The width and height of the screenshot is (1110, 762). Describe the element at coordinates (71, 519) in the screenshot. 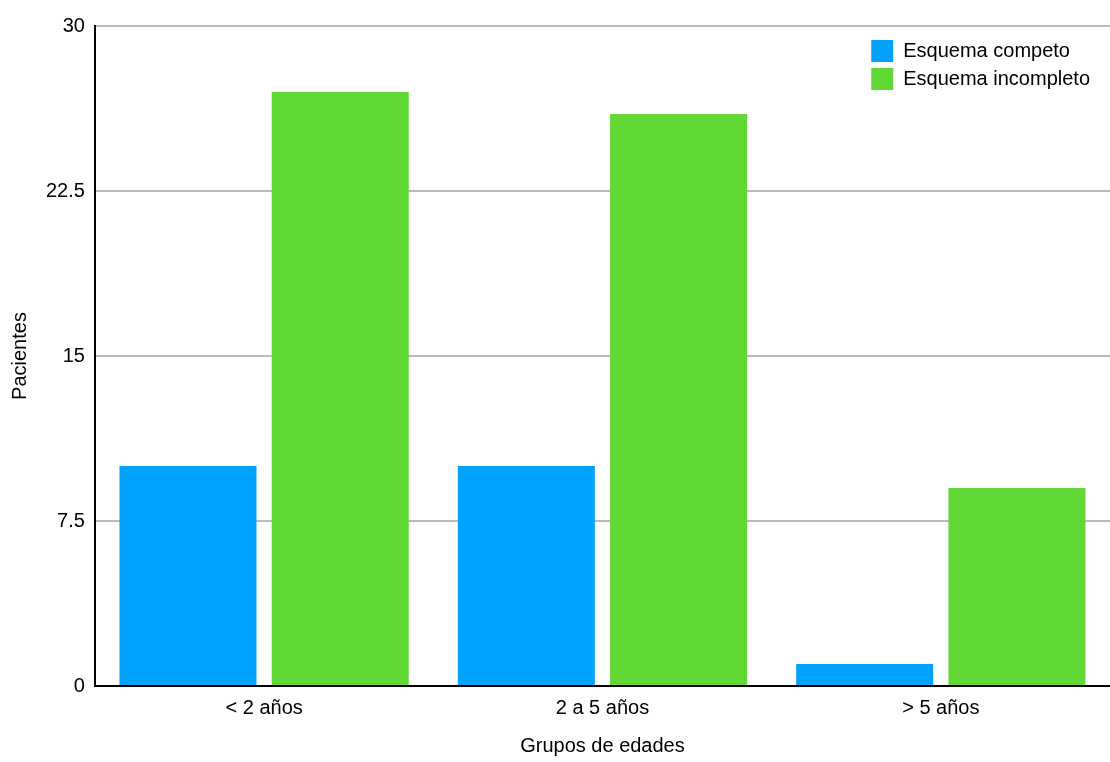

I see `y-tick-label: 7.5` at that location.